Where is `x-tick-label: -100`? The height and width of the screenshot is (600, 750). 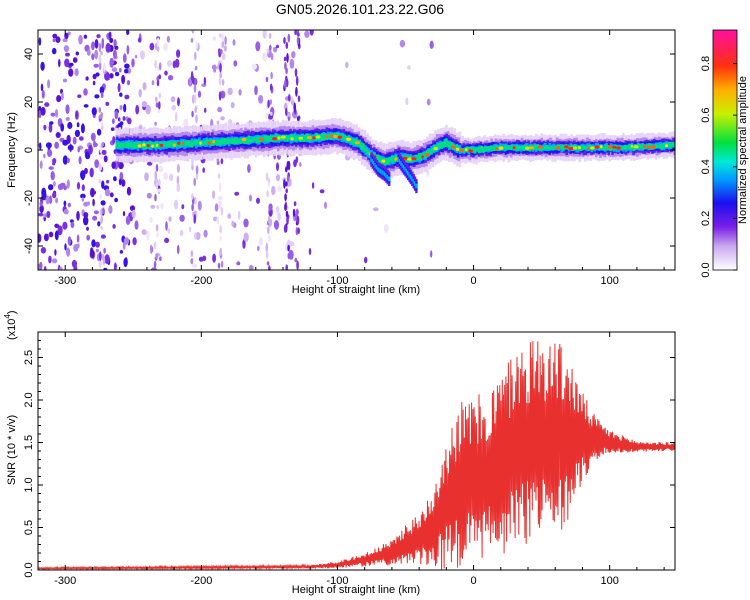
x-tick-label: -100 is located at coordinates (337, 281).